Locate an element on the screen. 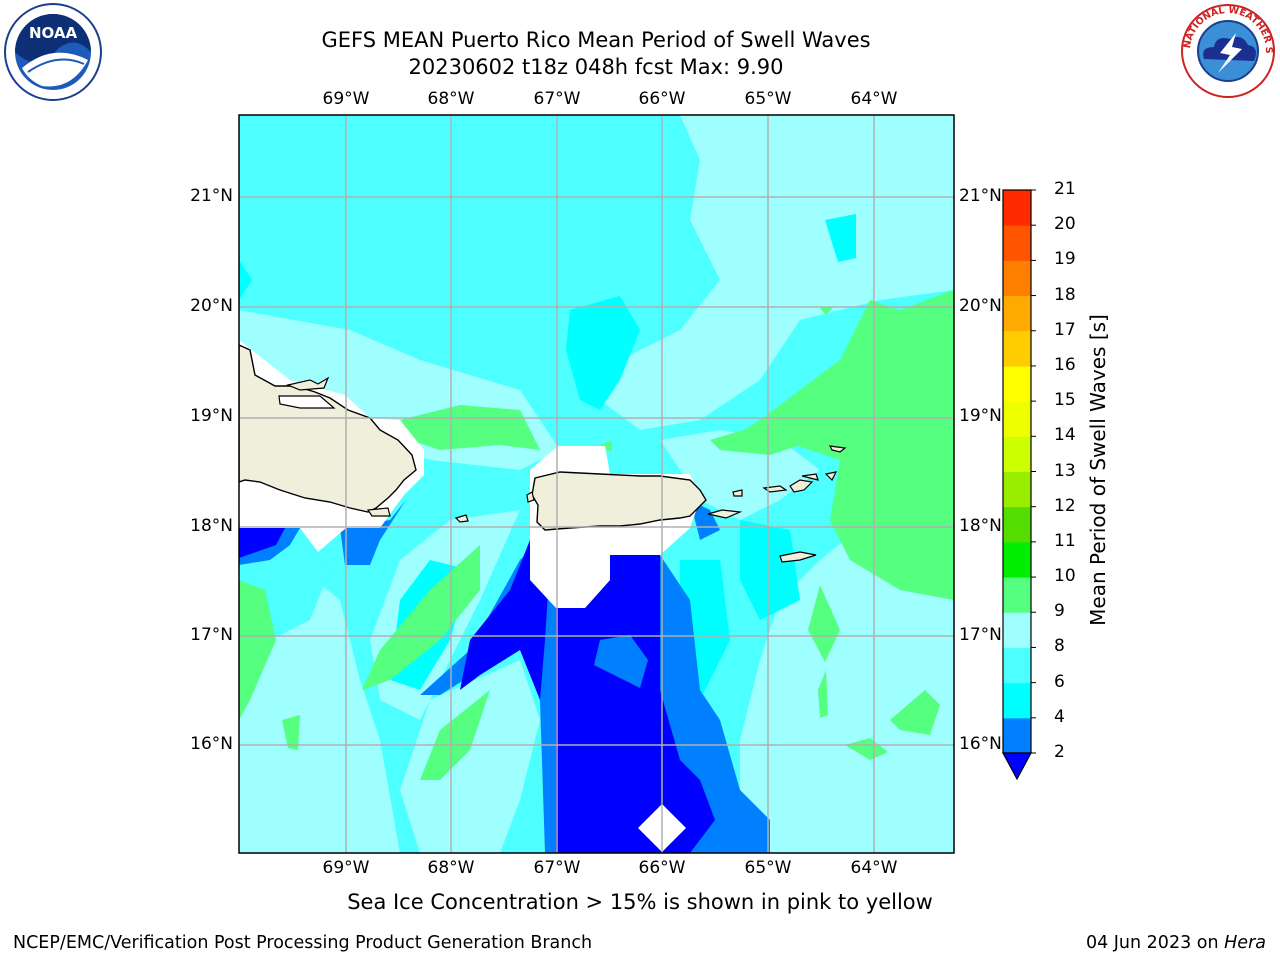 This screenshot has height=960, width=1280. colorbar-tick-label: 12 is located at coordinates (1065, 505).